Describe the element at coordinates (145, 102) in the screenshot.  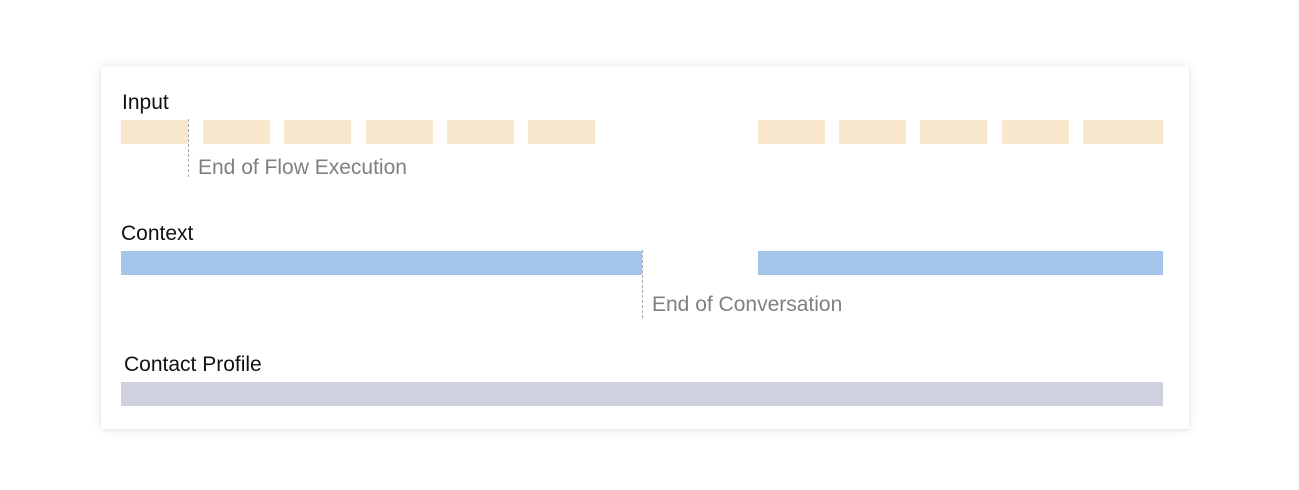
I see `input-row-label: Input` at that location.